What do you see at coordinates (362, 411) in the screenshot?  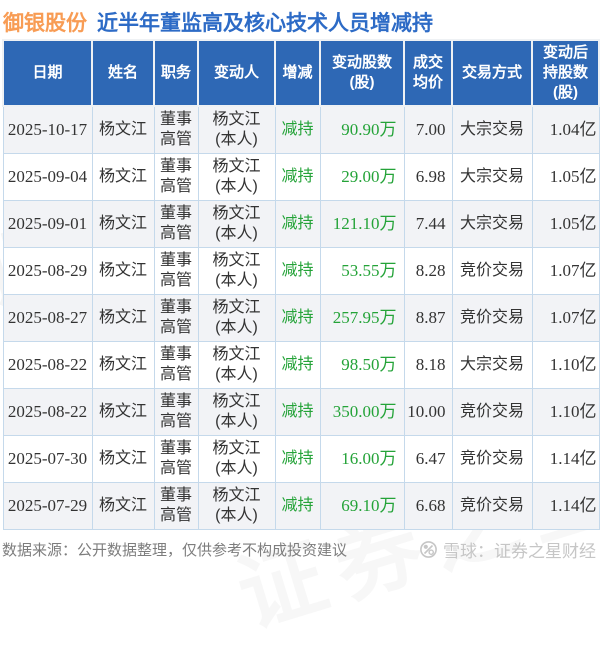 I see `cell-shares: 350.00万` at bounding box center [362, 411].